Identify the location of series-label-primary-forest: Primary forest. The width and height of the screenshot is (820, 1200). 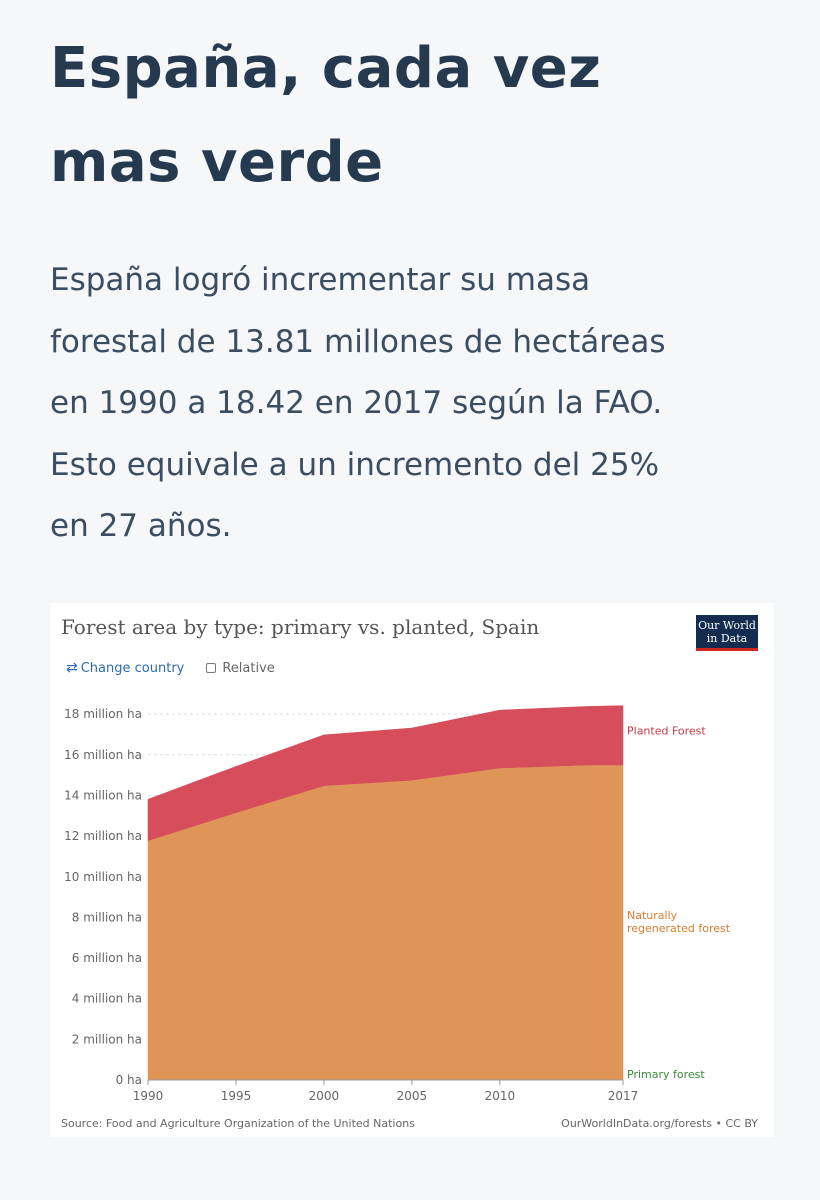
(666, 1074).